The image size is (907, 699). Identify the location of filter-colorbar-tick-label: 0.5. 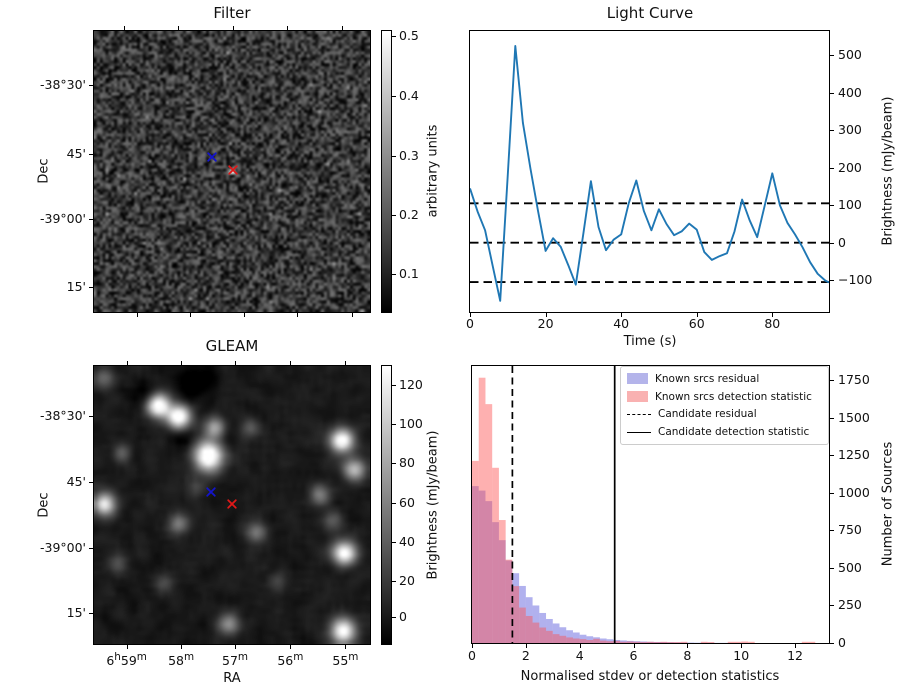
(409, 35).